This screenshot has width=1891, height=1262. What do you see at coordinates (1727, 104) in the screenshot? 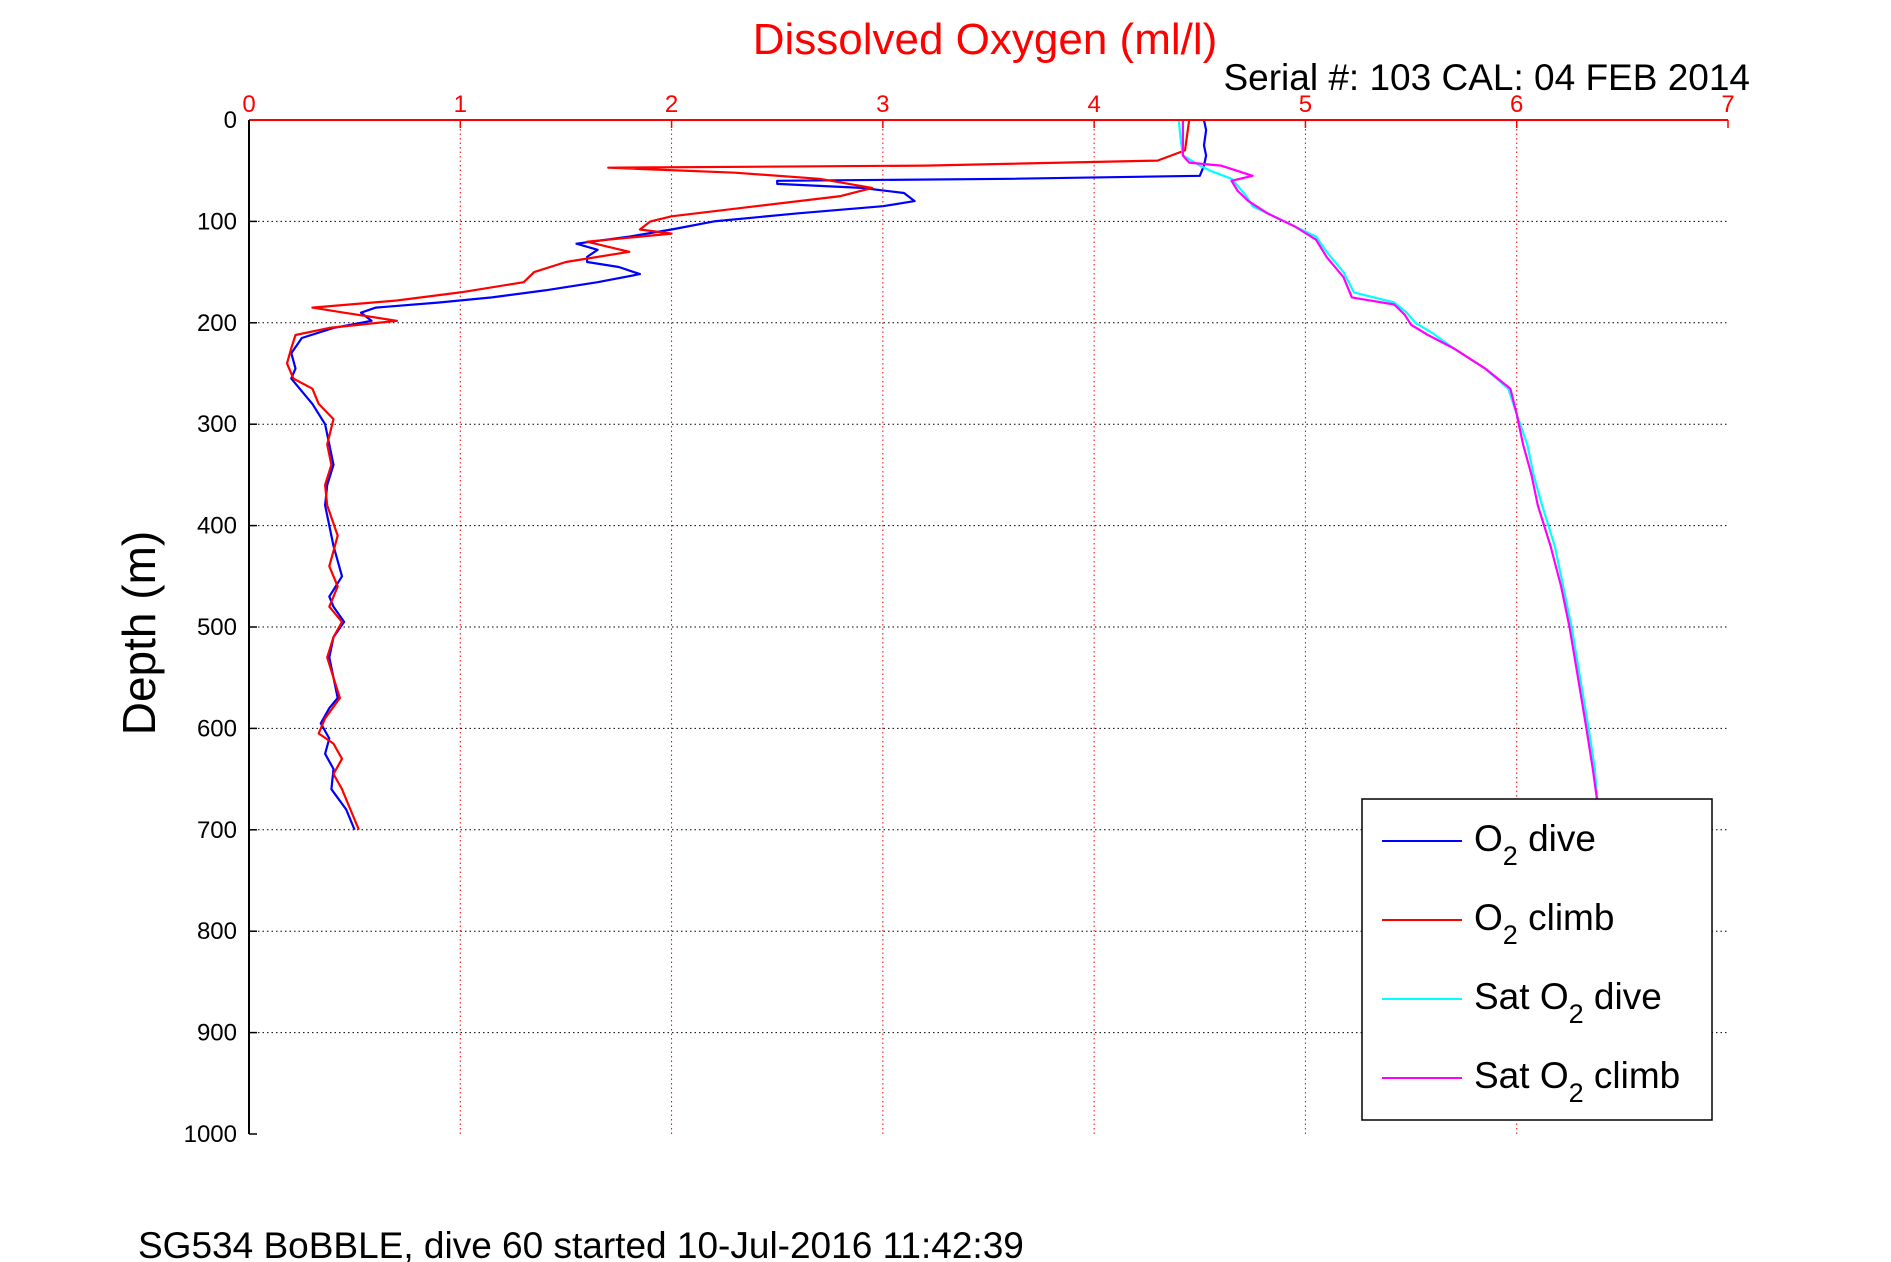
I see `x-tick-label: 7` at bounding box center [1727, 104].